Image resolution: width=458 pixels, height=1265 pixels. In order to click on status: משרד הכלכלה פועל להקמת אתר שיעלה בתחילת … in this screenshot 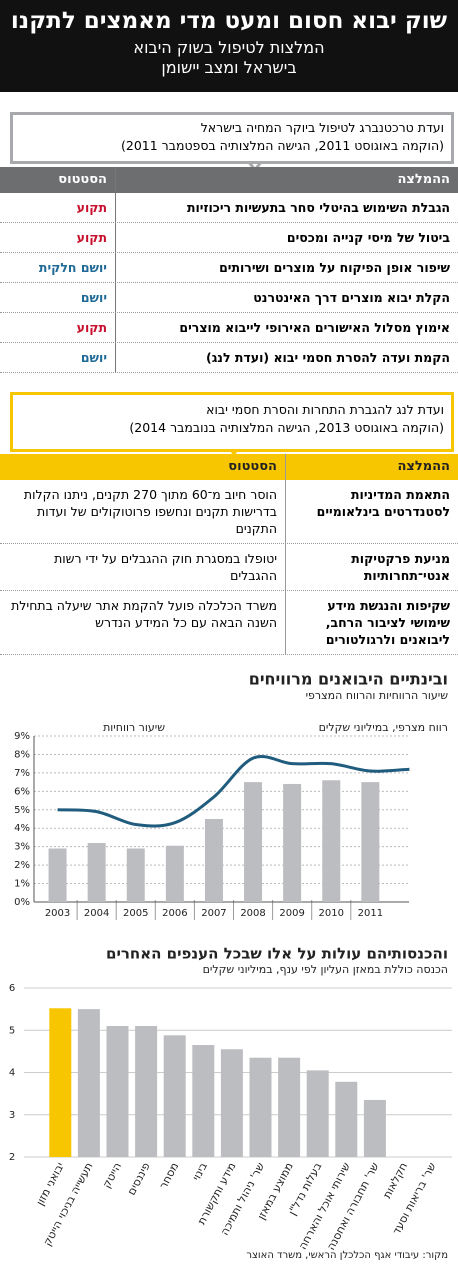, I will do `click(144, 614)`.